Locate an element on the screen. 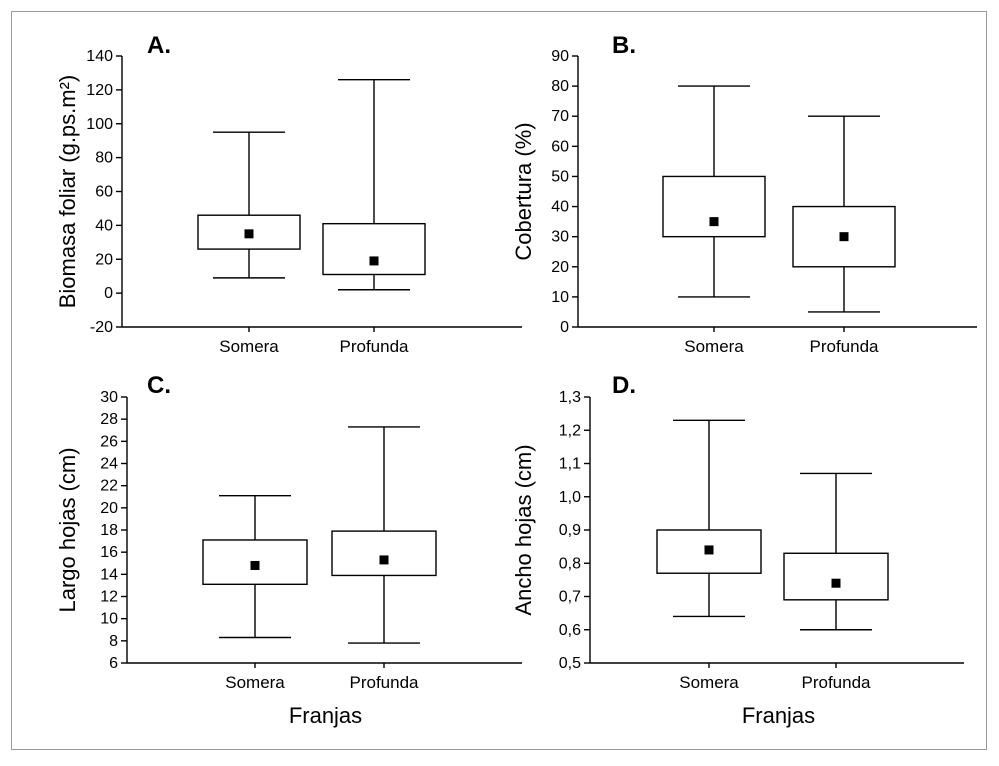  y-tick-label: 120 is located at coordinates (99, 90).